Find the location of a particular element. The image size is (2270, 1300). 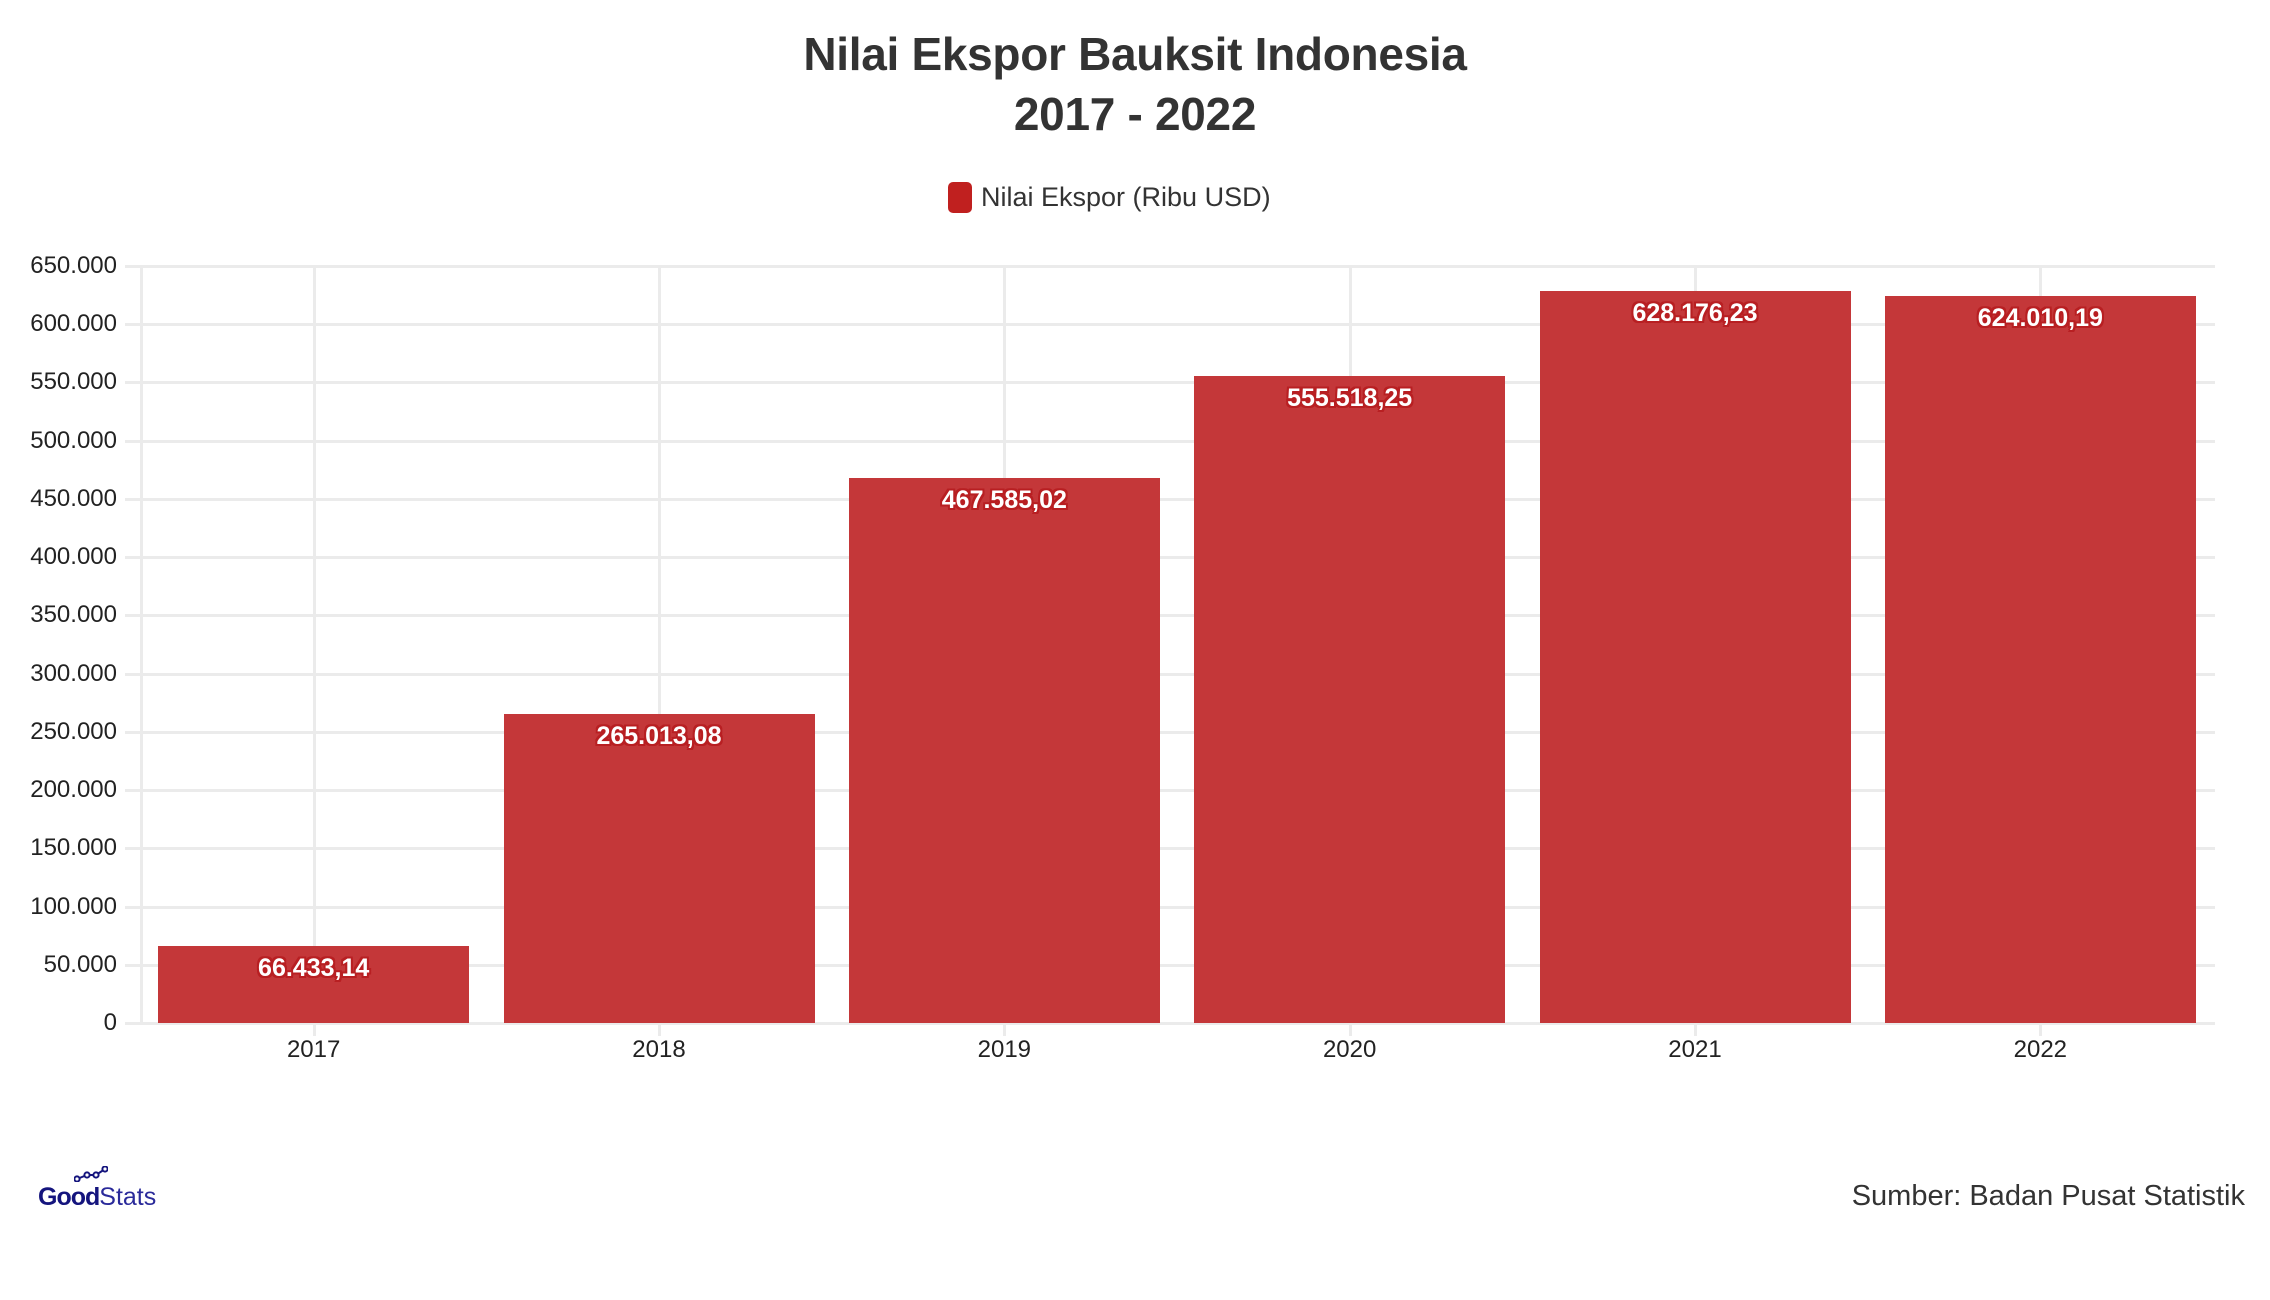

bar-value-label: 624.010,19 is located at coordinates (2040, 318).